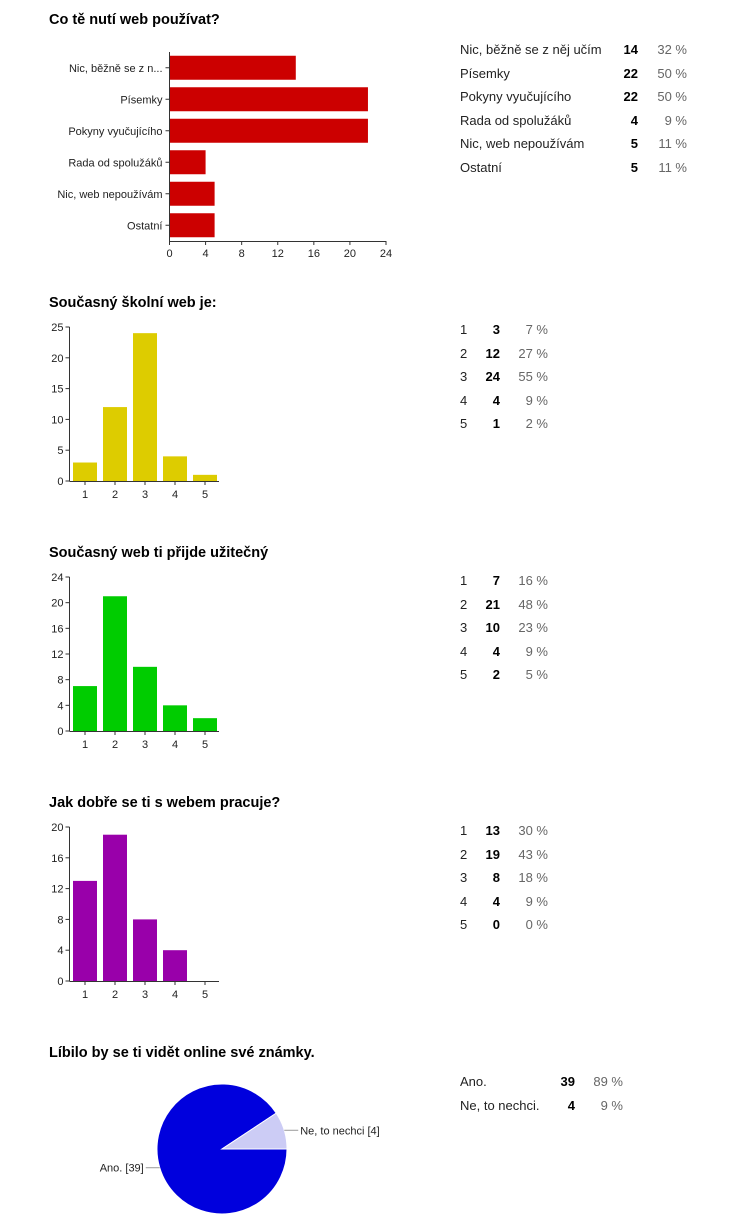  I want to click on stats-count: 5, so click(634, 144).